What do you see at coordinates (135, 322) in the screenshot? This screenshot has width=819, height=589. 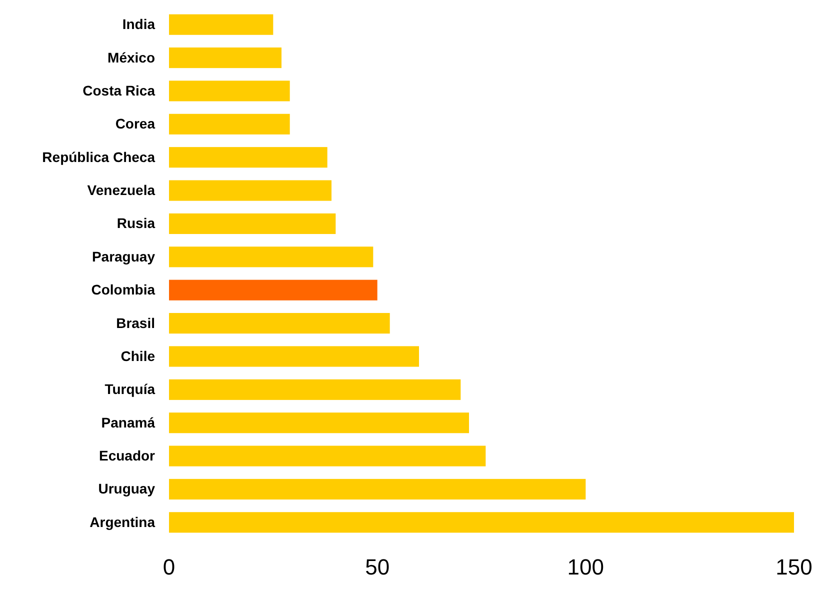 I see `y-tick-label: Brasil` at bounding box center [135, 322].